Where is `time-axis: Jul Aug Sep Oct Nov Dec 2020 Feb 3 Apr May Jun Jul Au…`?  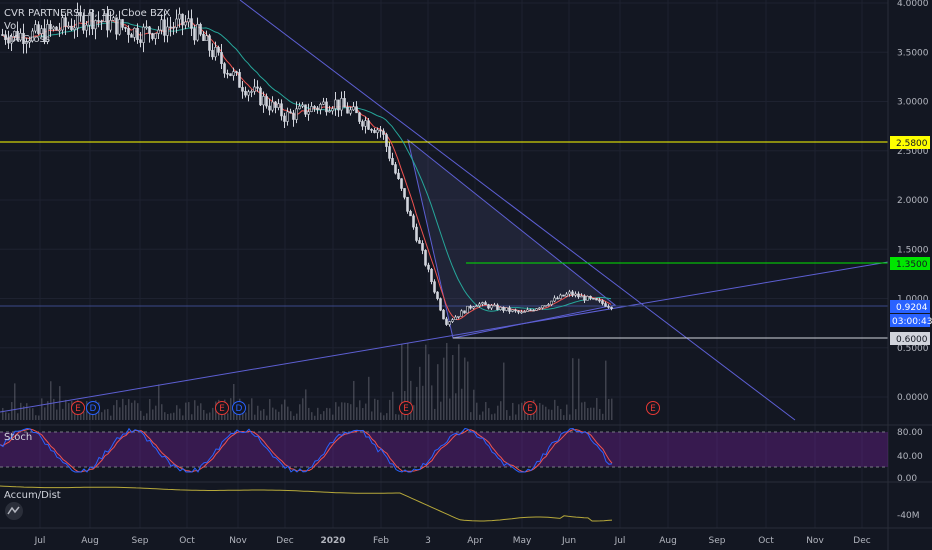
time-axis: Jul Aug Sep Oct Nov Dec 2020 Feb 3 Apr May Jun Jul Au… is located at coordinates (452, 541).